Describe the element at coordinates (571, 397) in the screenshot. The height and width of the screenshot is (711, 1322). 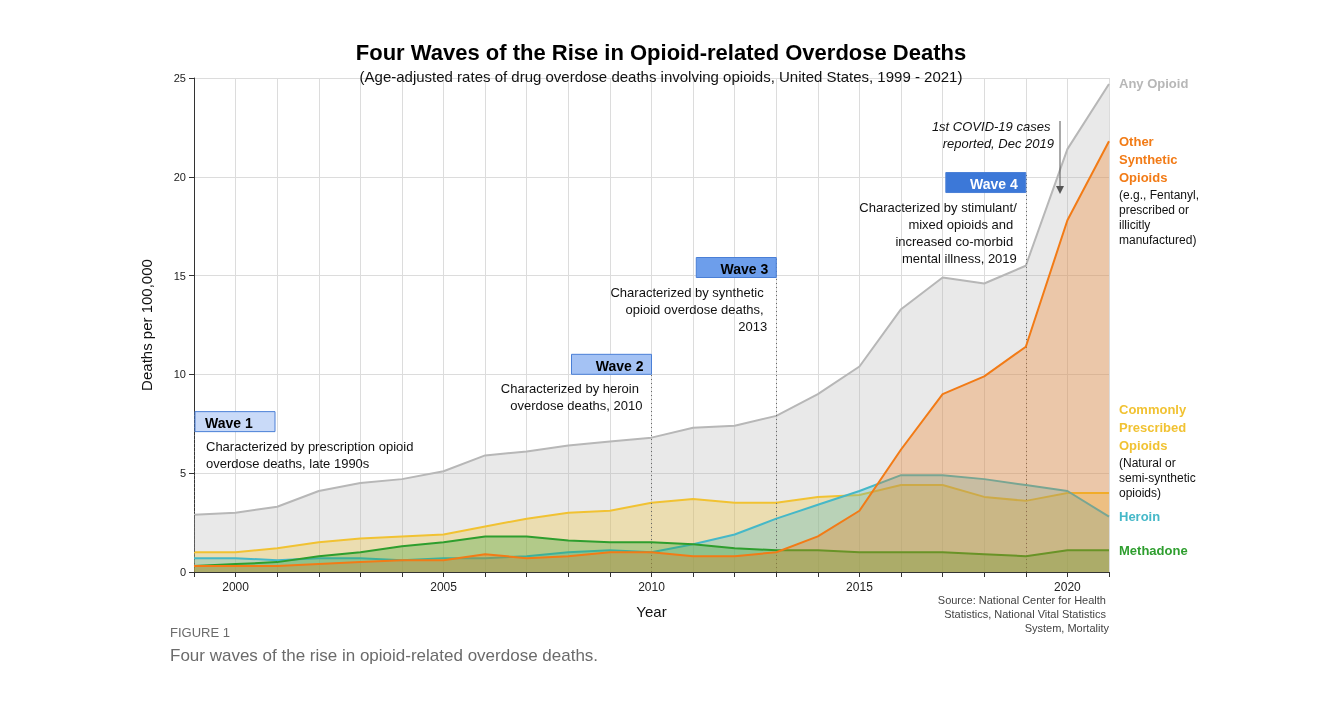
I see `annotation: Characterized by heroin overdose deaths, 2010` at that location.